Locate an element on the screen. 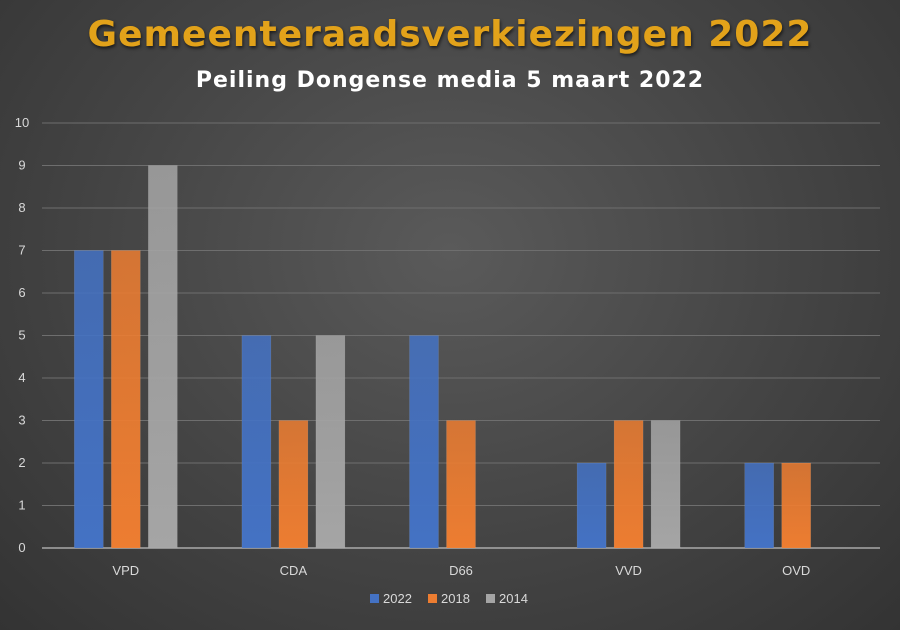 Image resolution: width=900 pixels, height=630 pixels. bar-2018-VPD is located at coordinates (126, 399).